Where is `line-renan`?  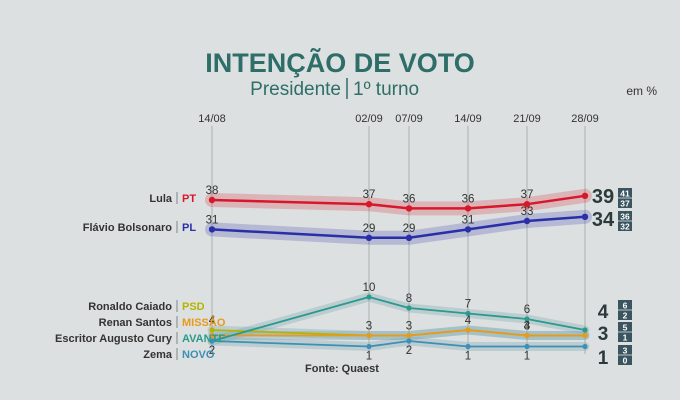 line-renan is located at coordinates (398, 333).